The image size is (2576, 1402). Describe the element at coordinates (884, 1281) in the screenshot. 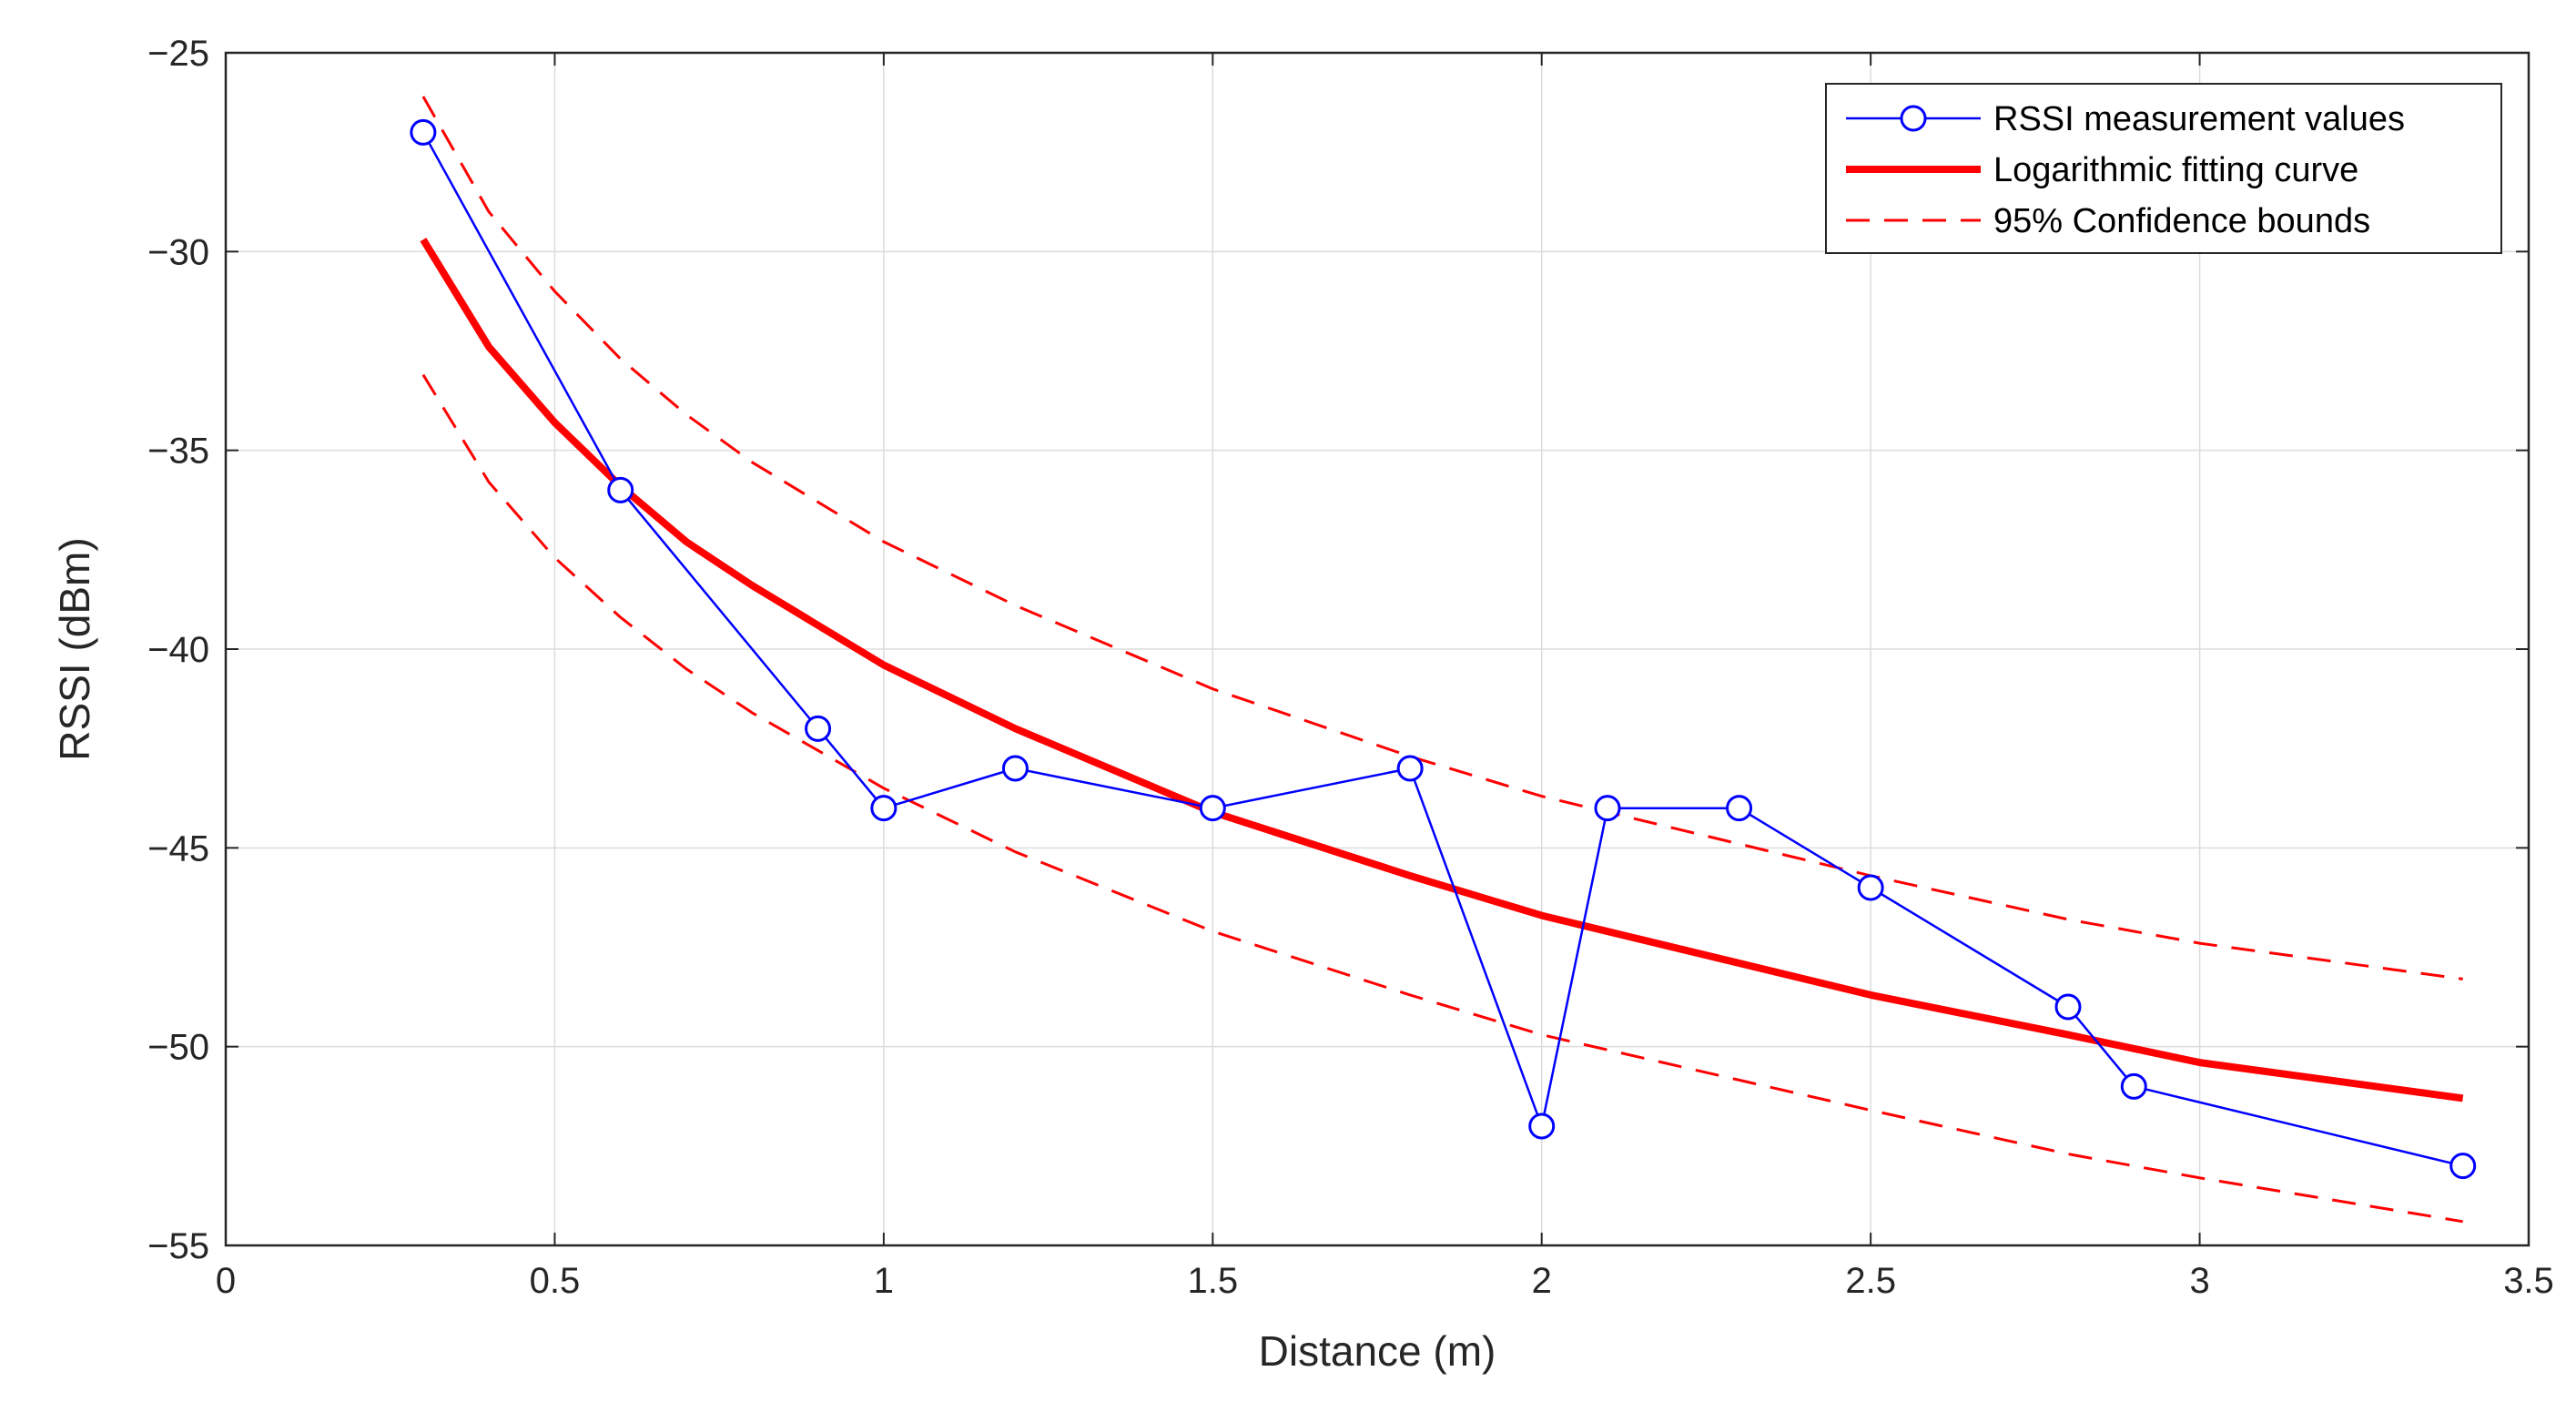

I see `x-tick-label: 1` at that location.